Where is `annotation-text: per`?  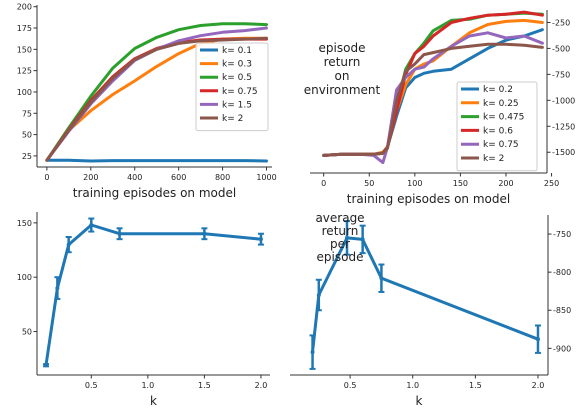
annotation-text: per is located at coordinates (340, 244).